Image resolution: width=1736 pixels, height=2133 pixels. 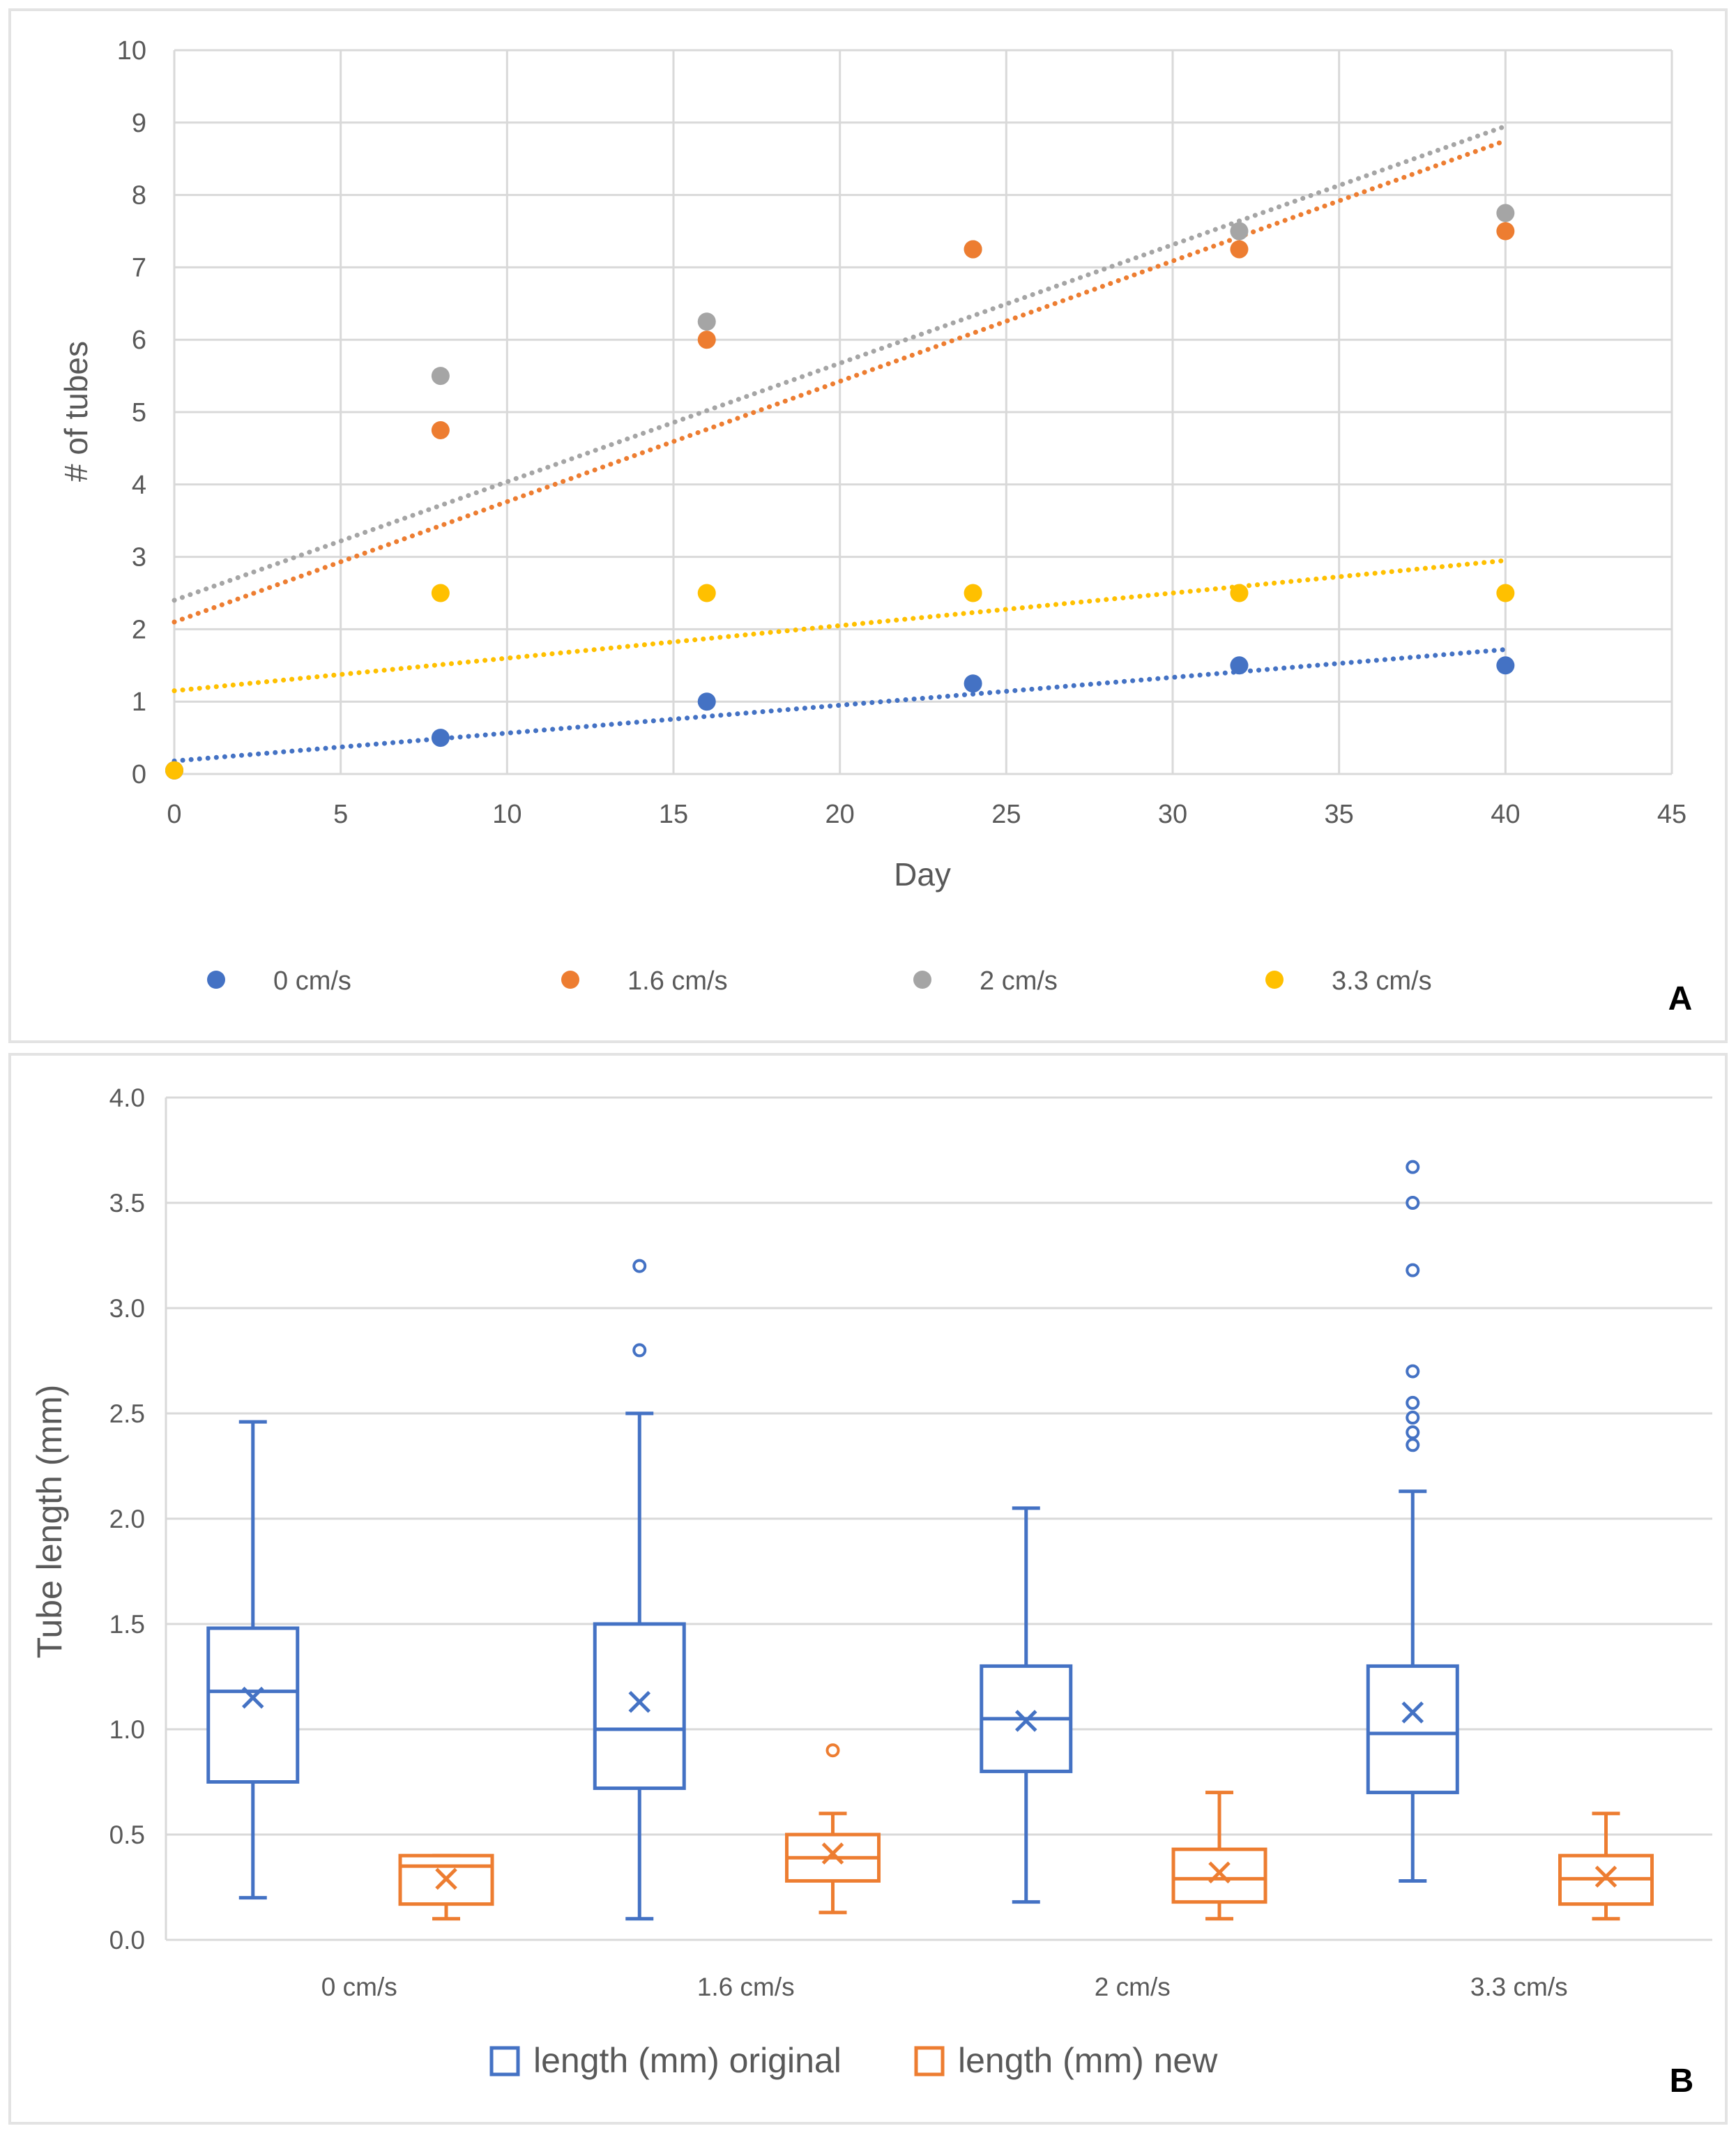 What do you see at coordinates (139, 629) in the screenshot?
I see `chart-a-y-tick-label: 2` at bounding box center [139, 629].